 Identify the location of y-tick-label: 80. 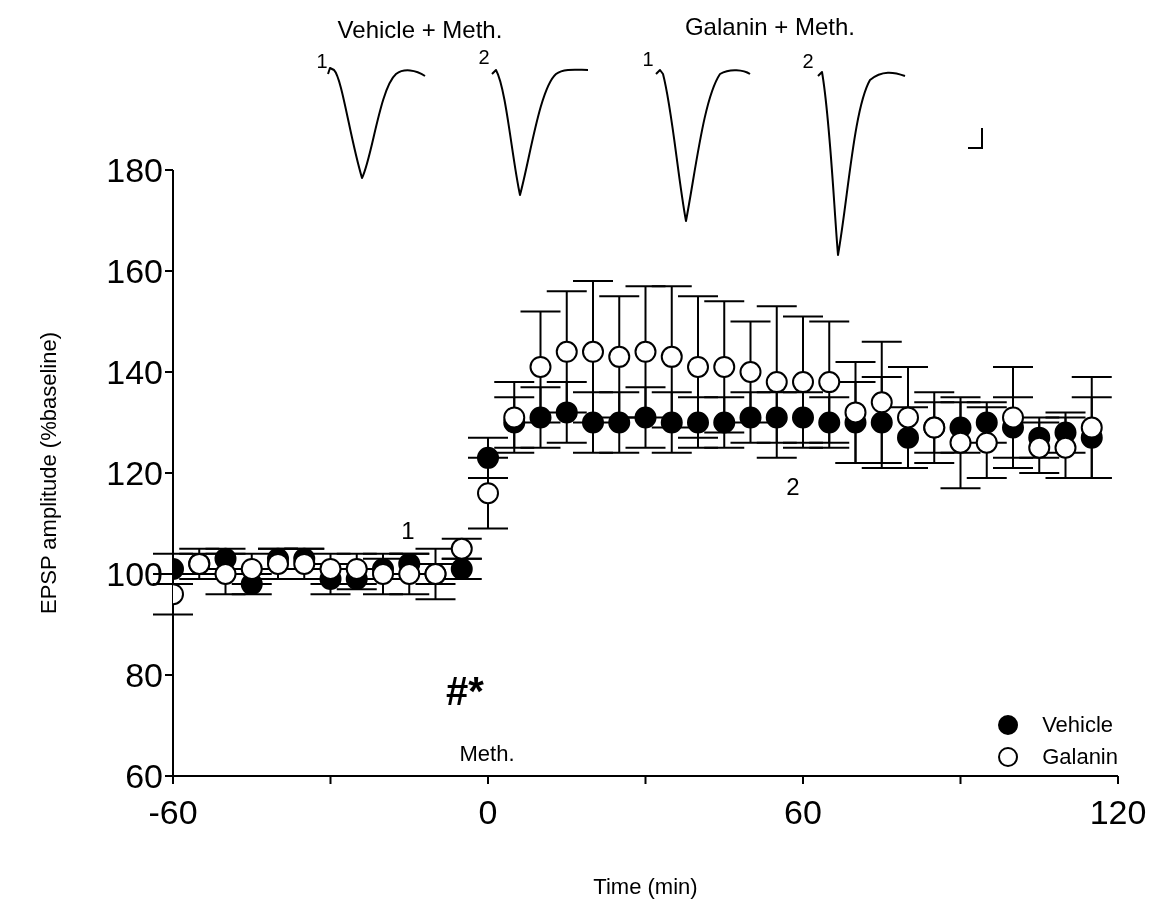
(144, 675).